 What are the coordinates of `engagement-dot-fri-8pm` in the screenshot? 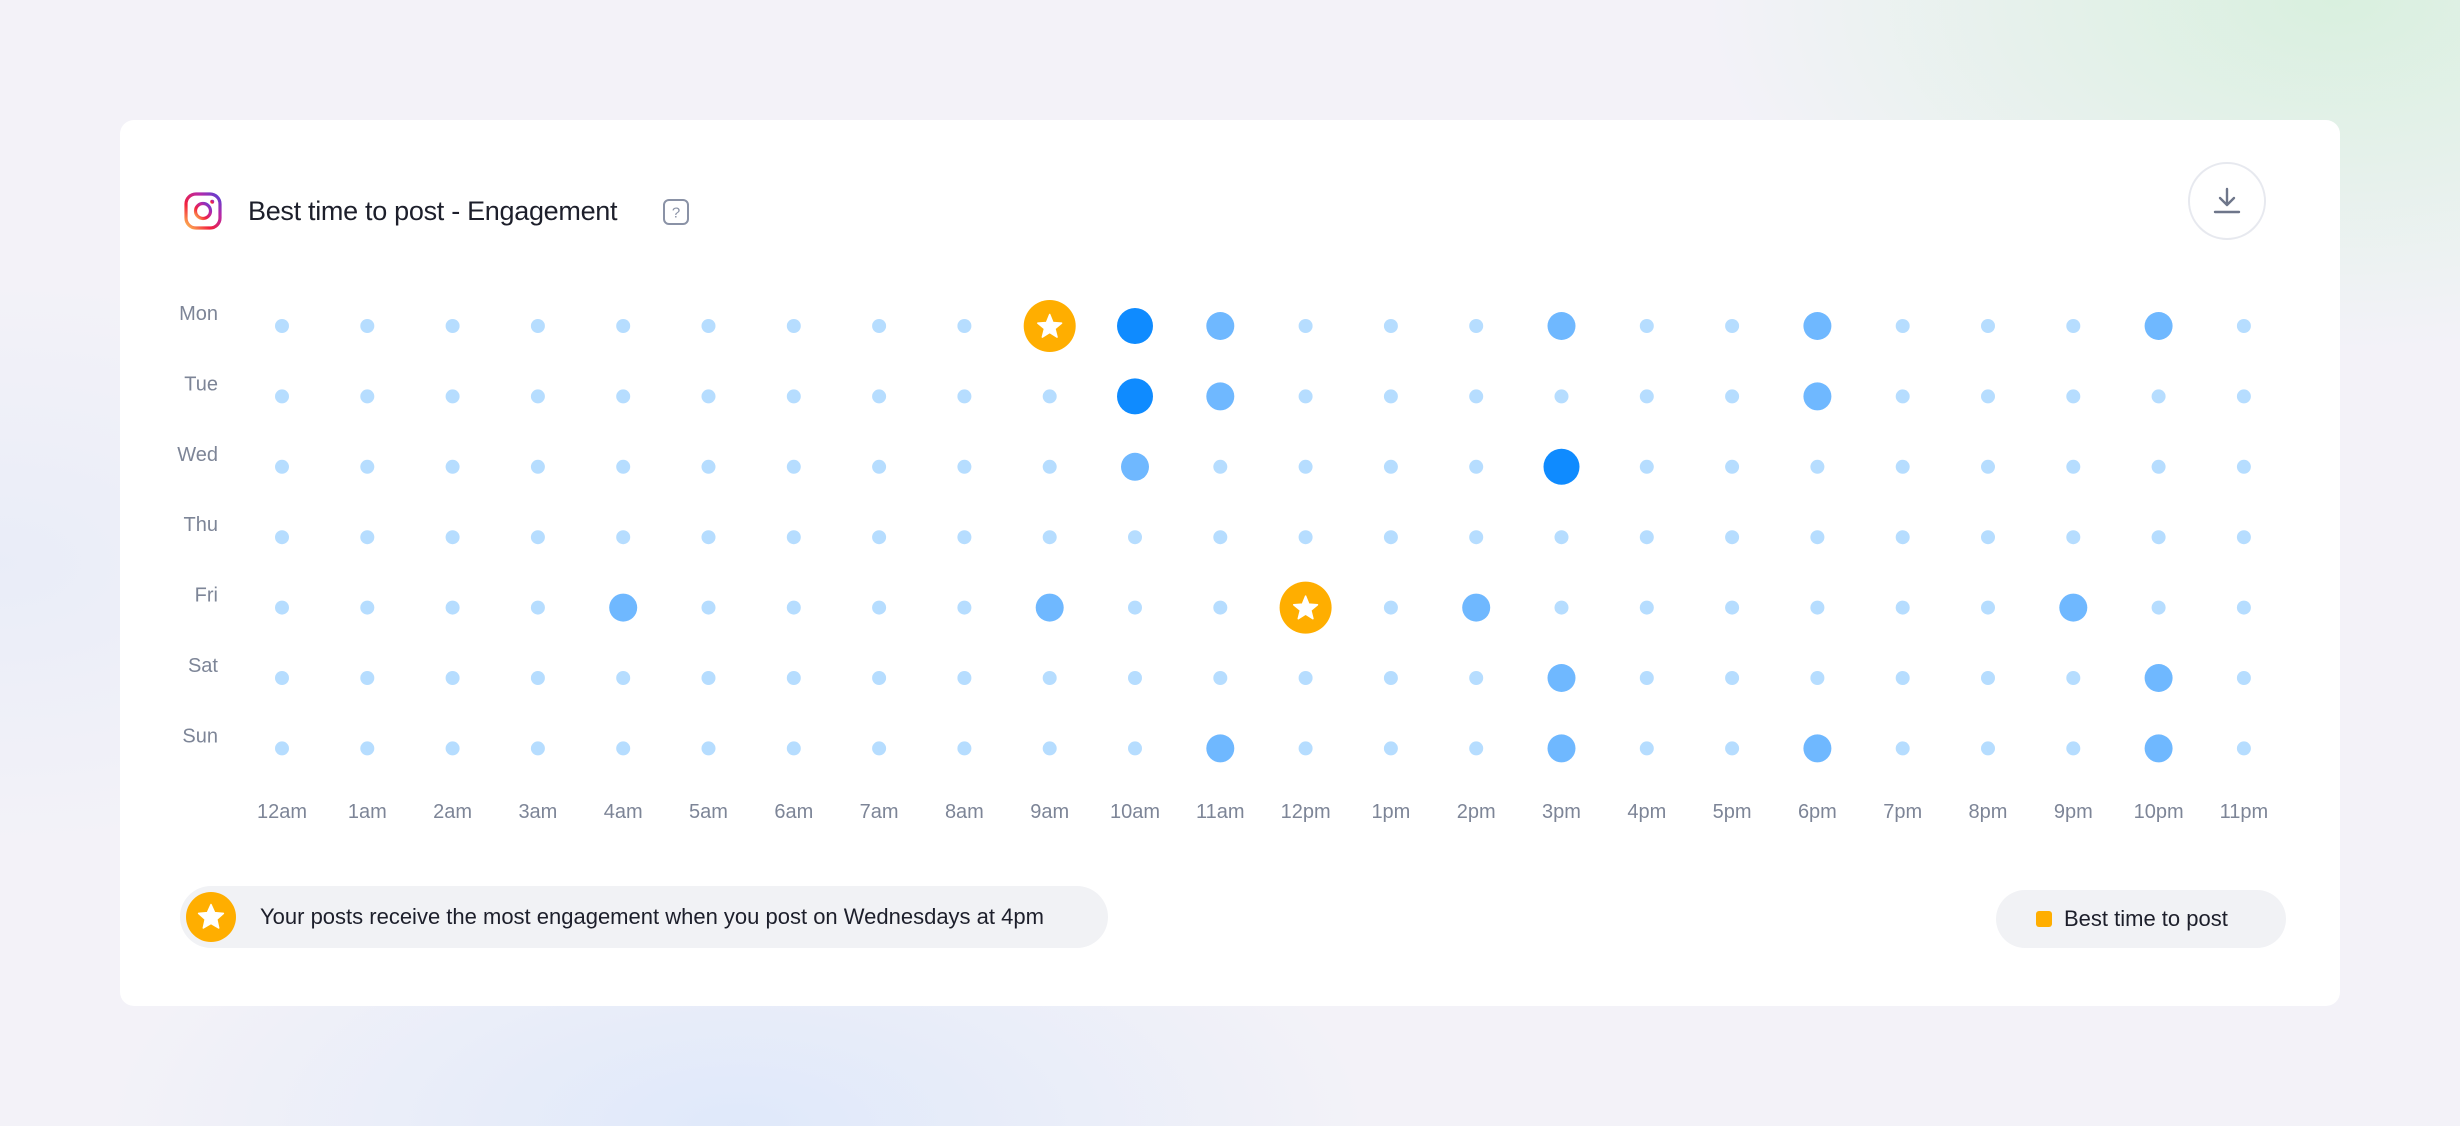 It's located at (1988, 607).